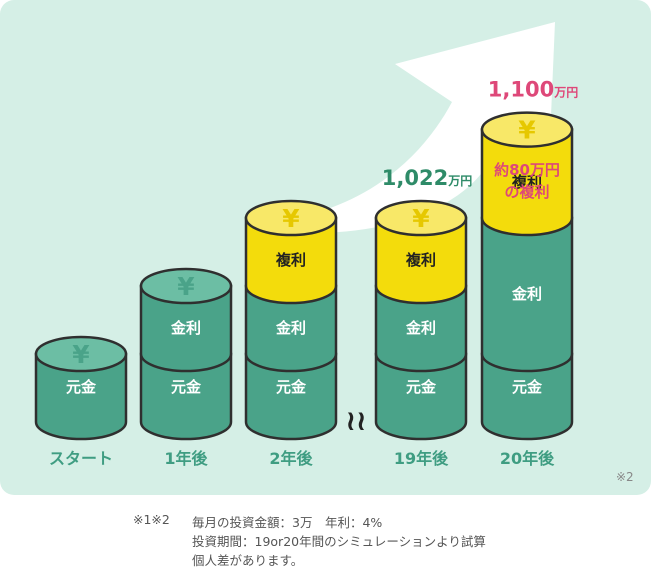  I want to click on bar-1: ¥ 元金, so click(81, 388).